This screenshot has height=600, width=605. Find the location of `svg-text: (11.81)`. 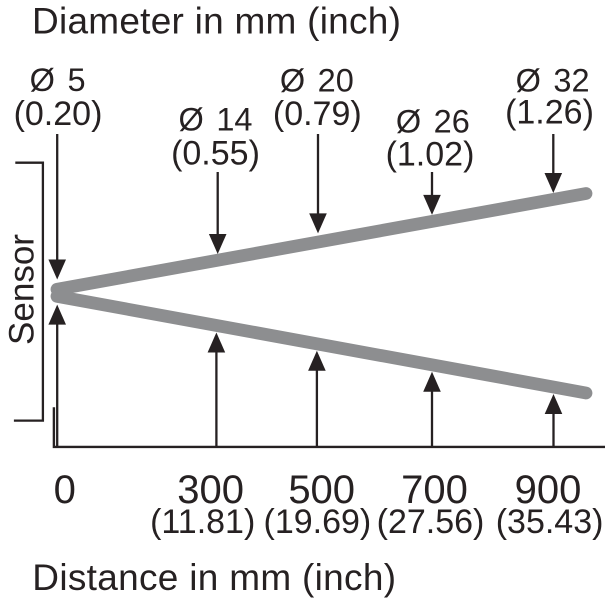

svg-text: (11.81) is located at coordinates (202, 522).